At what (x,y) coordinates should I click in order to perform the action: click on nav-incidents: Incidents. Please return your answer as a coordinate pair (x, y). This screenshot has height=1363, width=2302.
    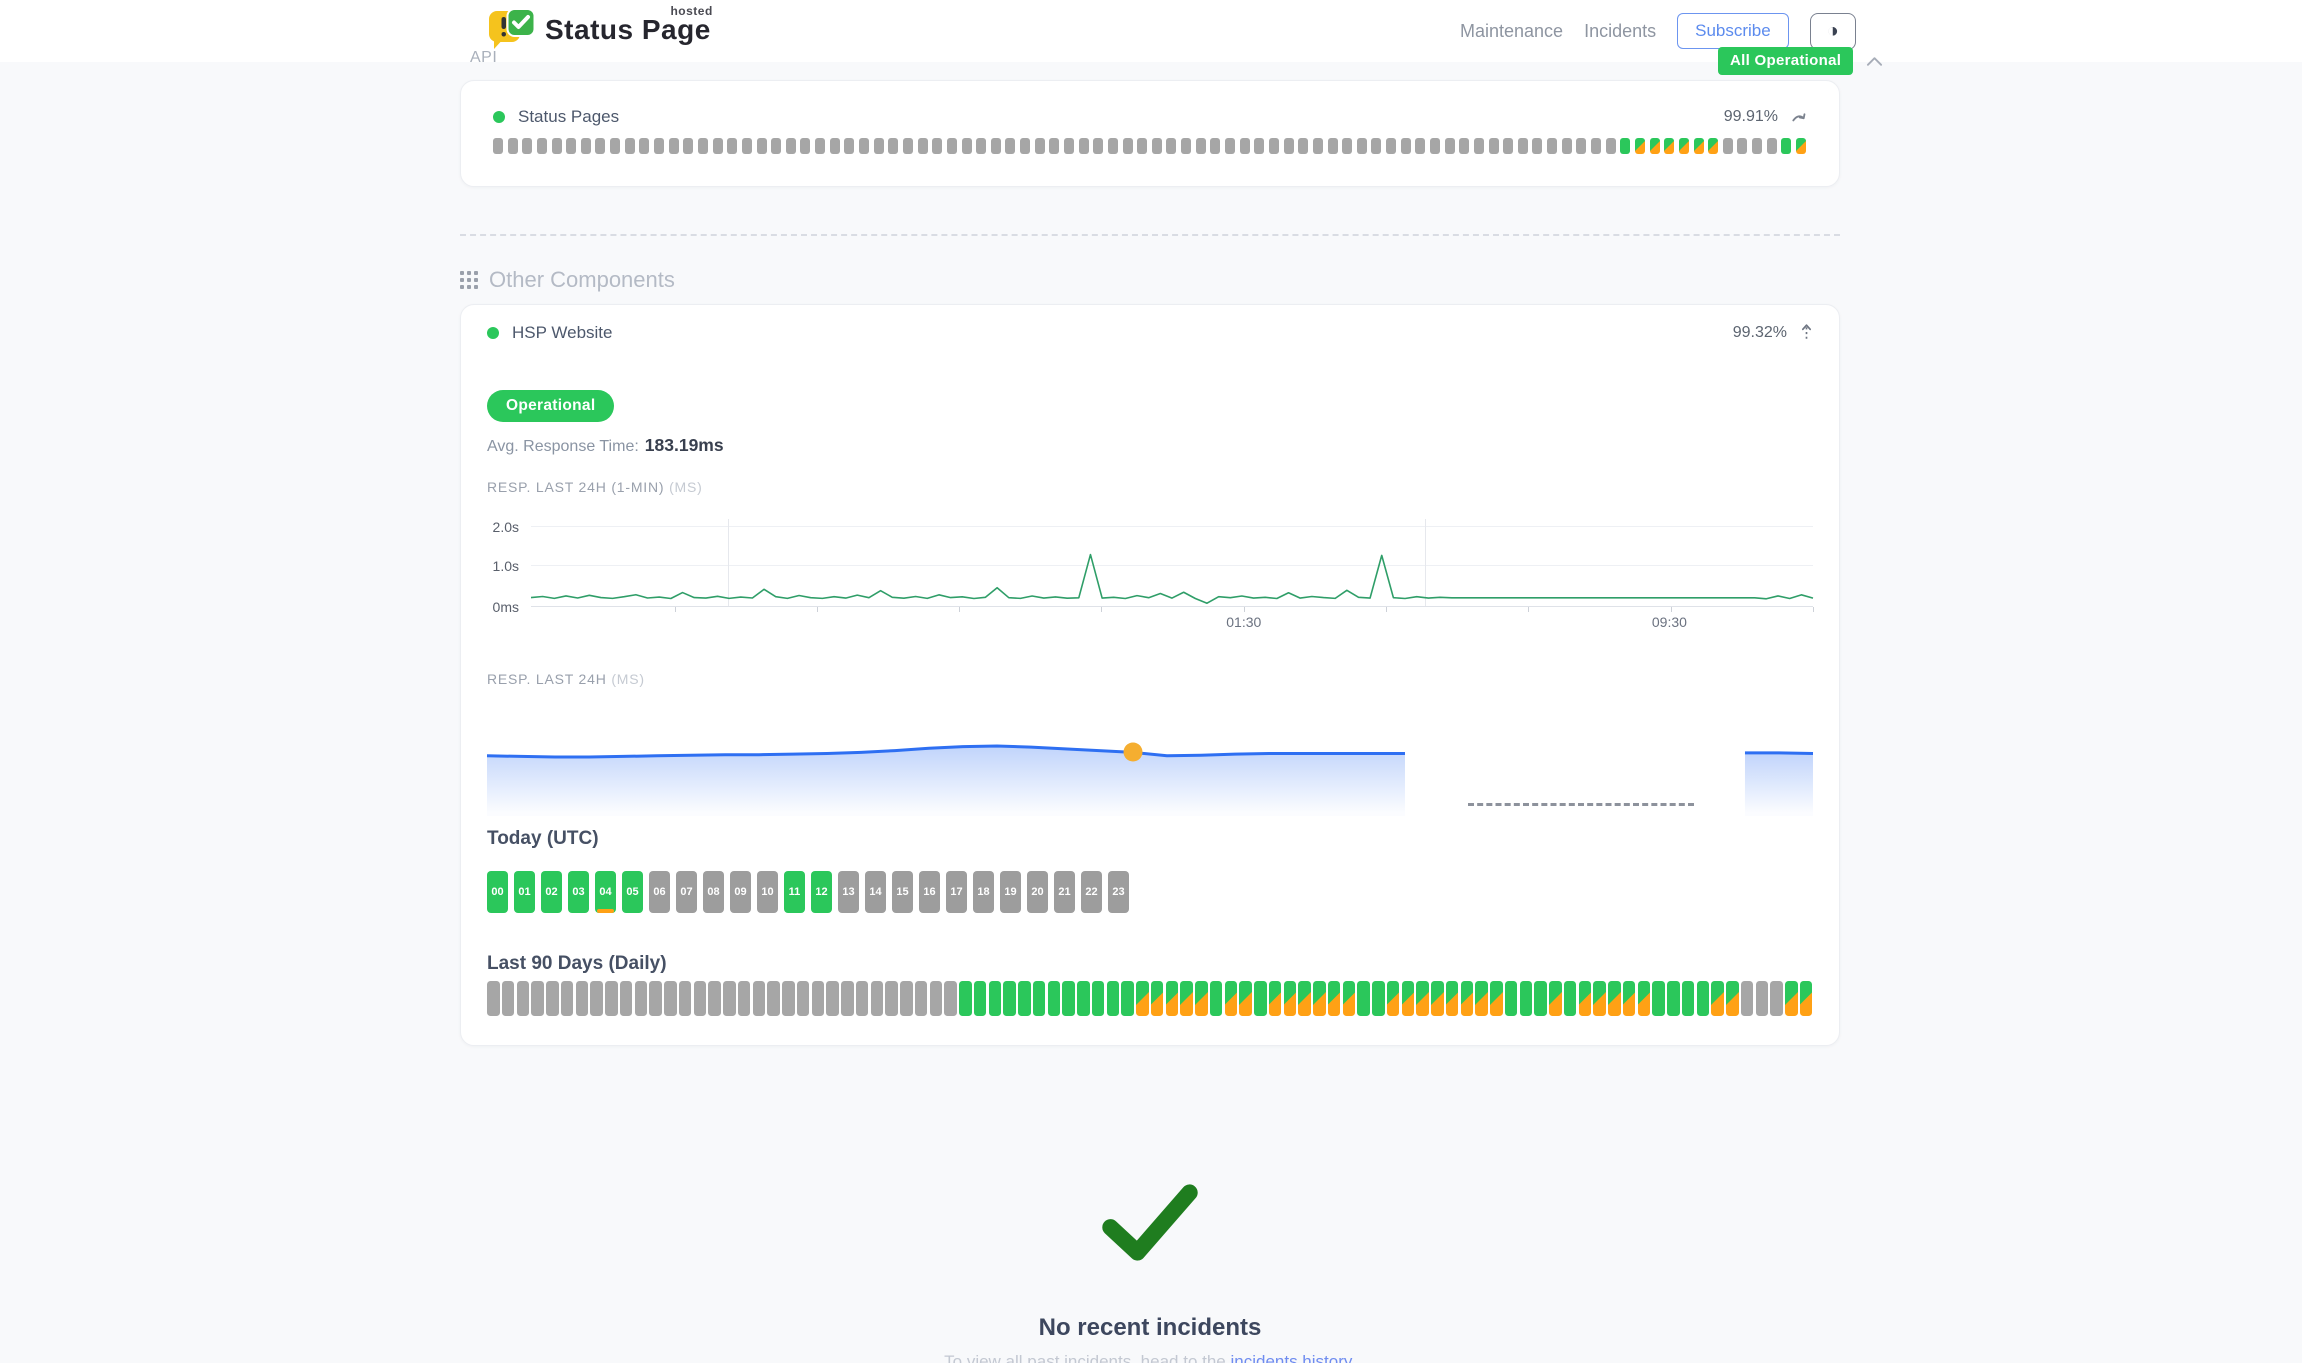
    Looking at the image, I should click on (1620, 30).